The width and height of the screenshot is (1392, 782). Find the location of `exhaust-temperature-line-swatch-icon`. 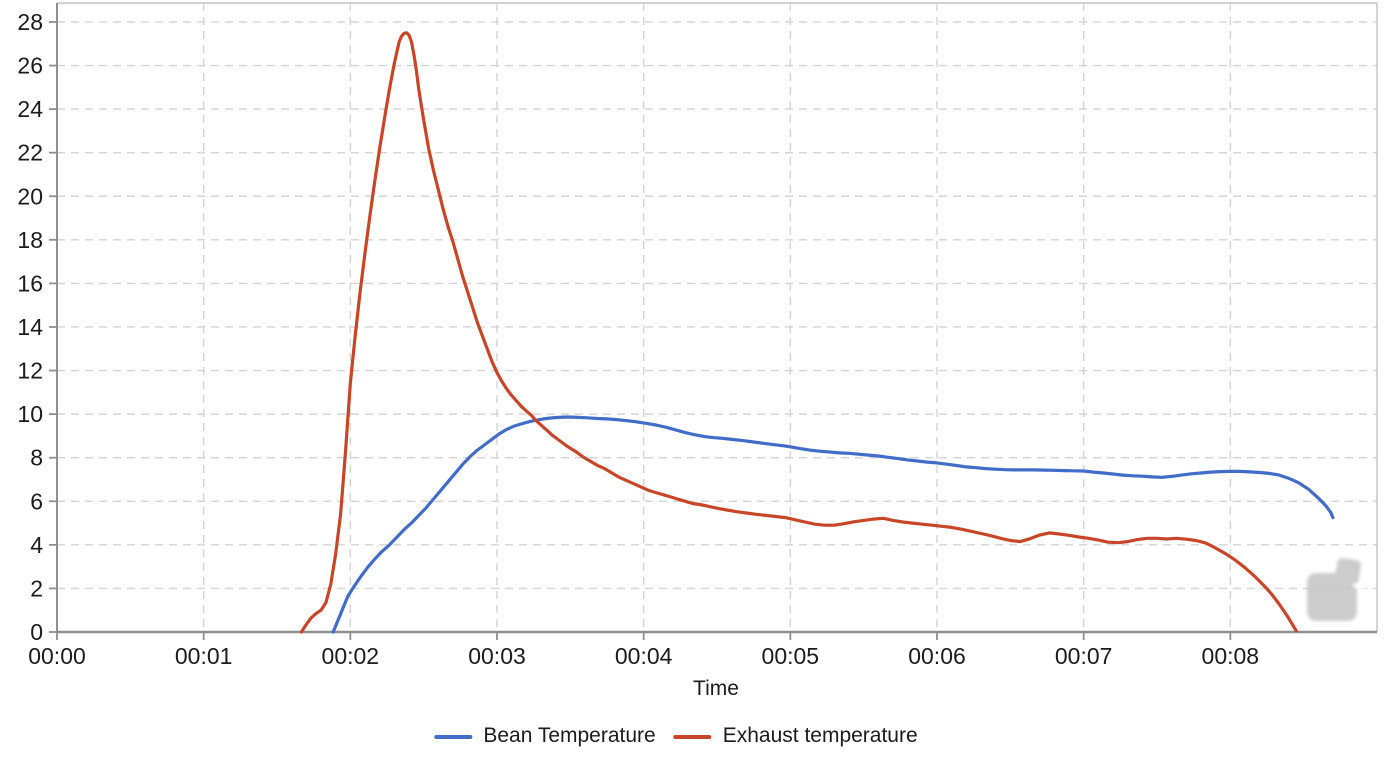

exhaust-temperature-line-swatch-icon is located at coordinates (692, 737).